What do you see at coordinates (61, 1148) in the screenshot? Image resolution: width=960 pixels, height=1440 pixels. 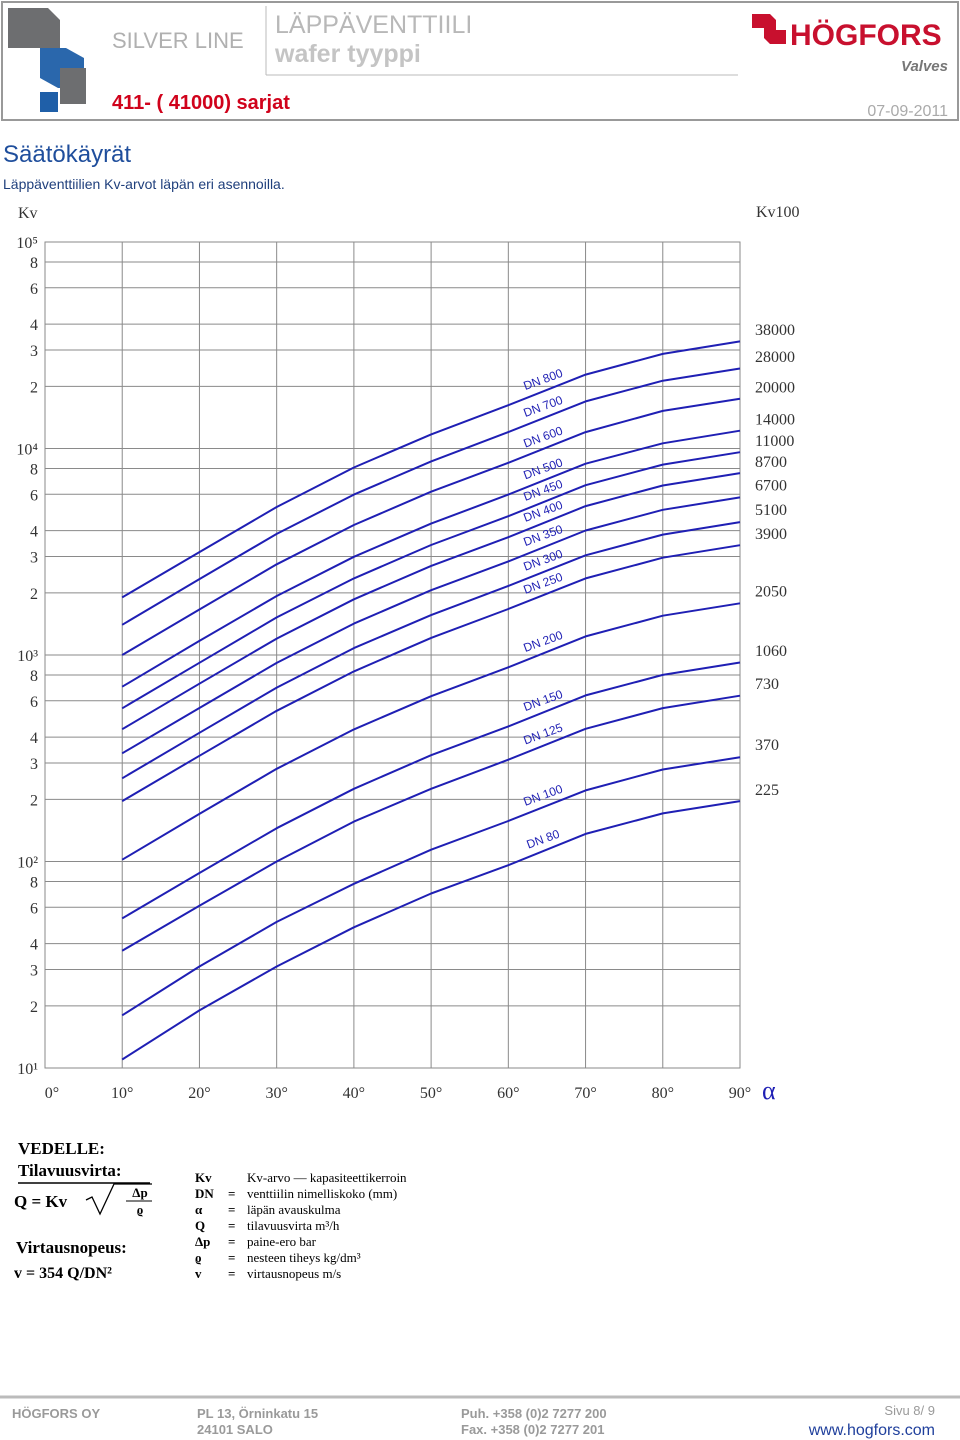 I see `formula-heading: VEDELLE:` at bounding box center [61, 1148].